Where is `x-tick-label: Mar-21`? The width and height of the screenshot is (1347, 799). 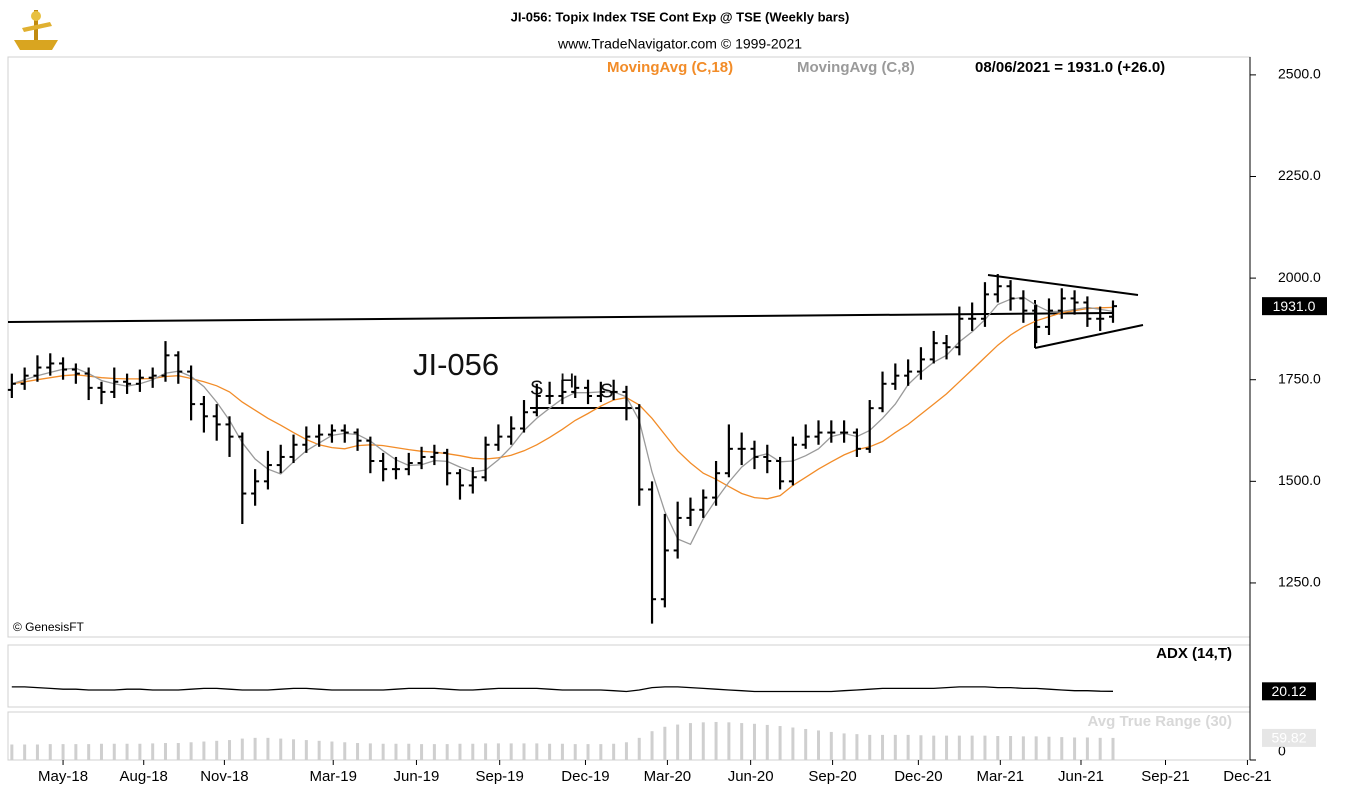
x-tick-label: Mar-21 is located at coordinates (1001, 776).